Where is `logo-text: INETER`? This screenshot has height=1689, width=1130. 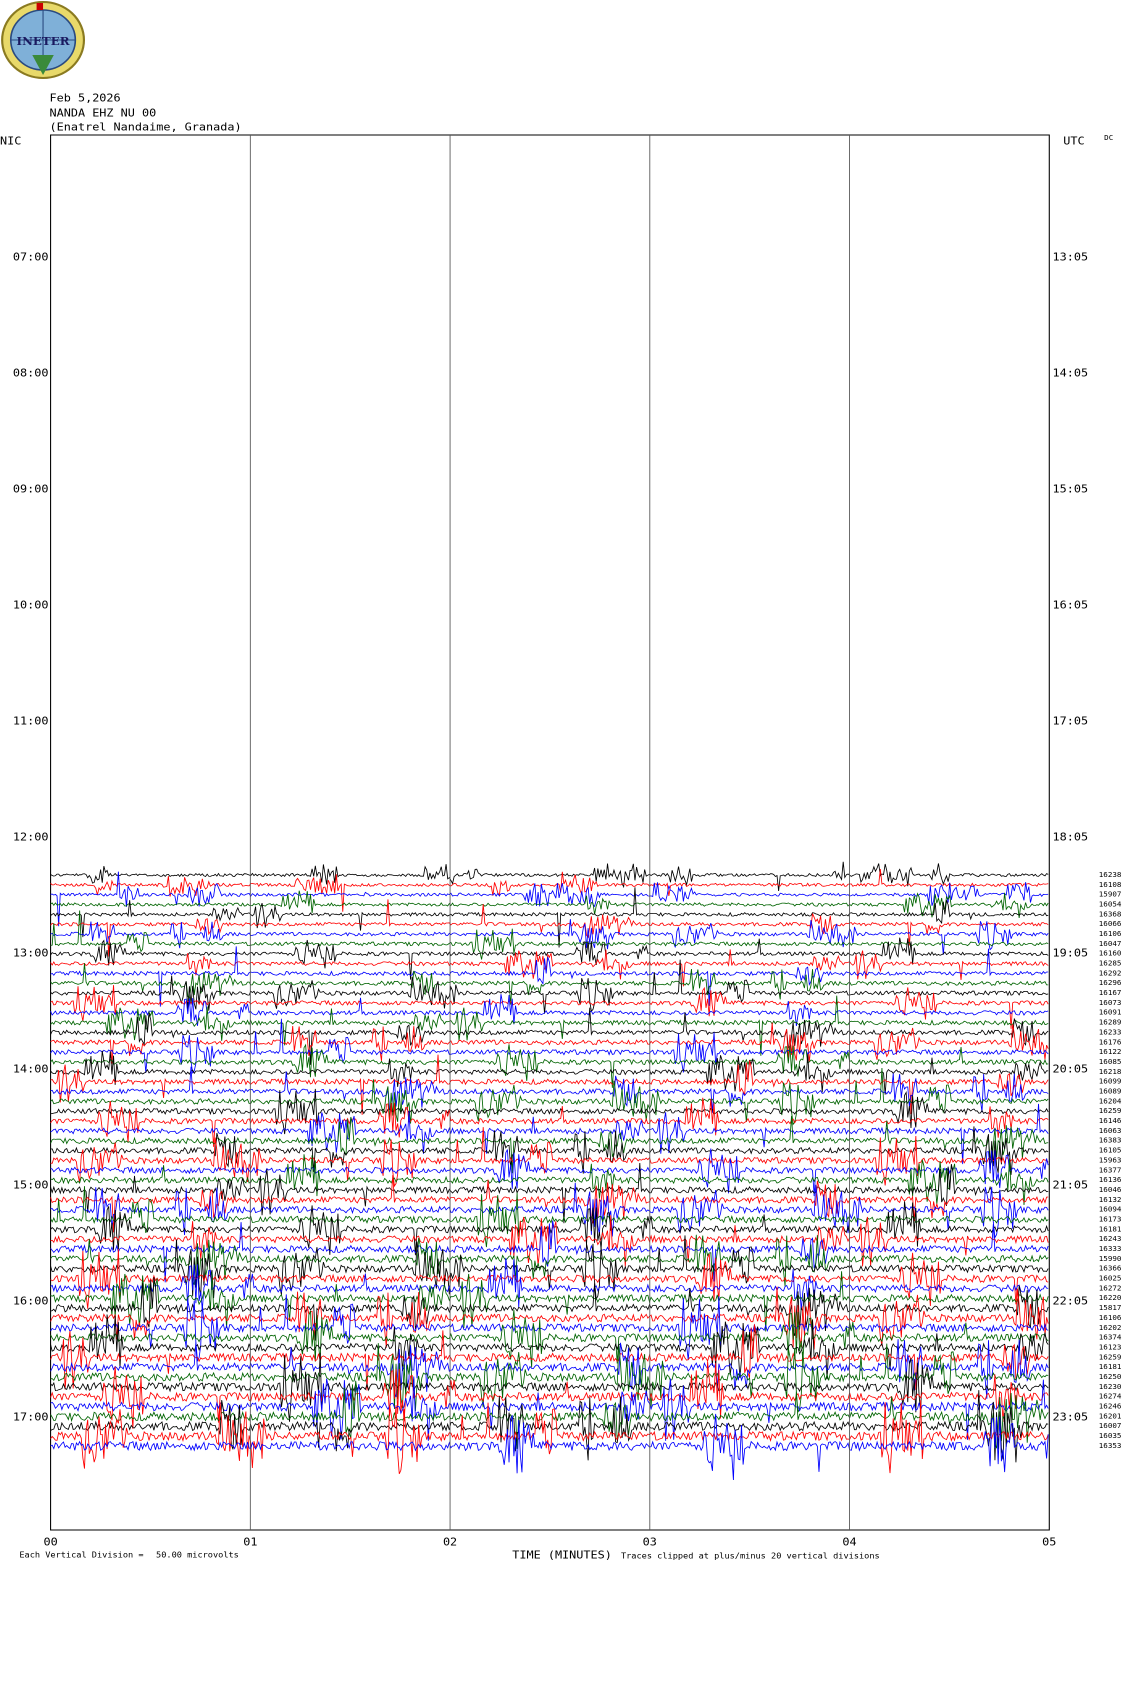 logo-text: INETER is located at coordinates (43, 40).